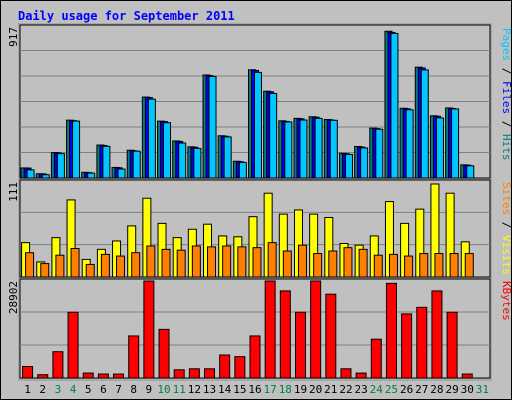  Describe the element at coordinates (300, 389) in the screenshot. I see `day-label: 19` at that location.